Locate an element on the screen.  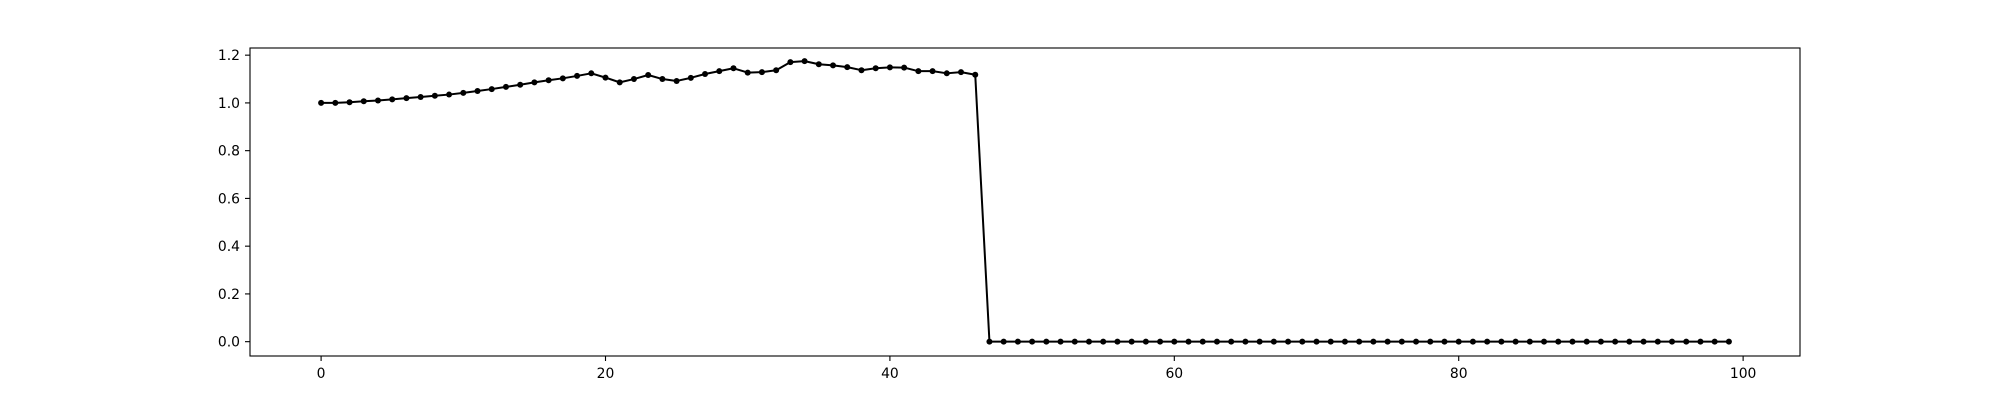
y-tick-label: 1.0 is located at coordinates (229, 104).